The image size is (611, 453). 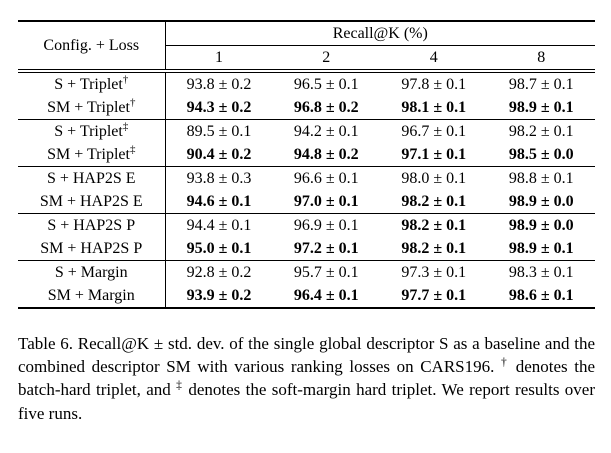 I want to click on value-cell: 94.2 ± 0.1, so click(x=326, y=131).